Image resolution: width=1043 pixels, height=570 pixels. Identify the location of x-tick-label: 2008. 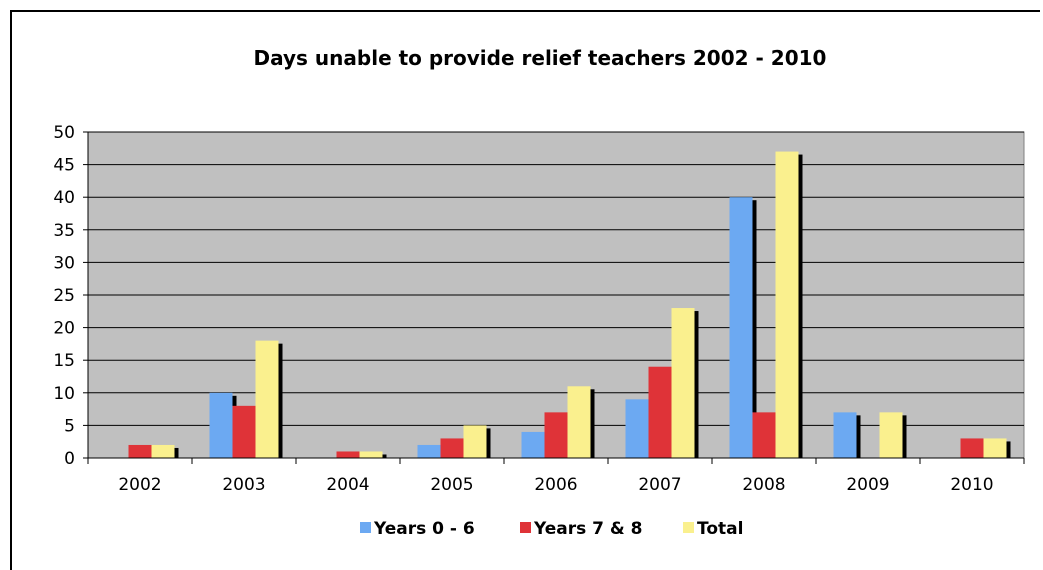
(763, 485).